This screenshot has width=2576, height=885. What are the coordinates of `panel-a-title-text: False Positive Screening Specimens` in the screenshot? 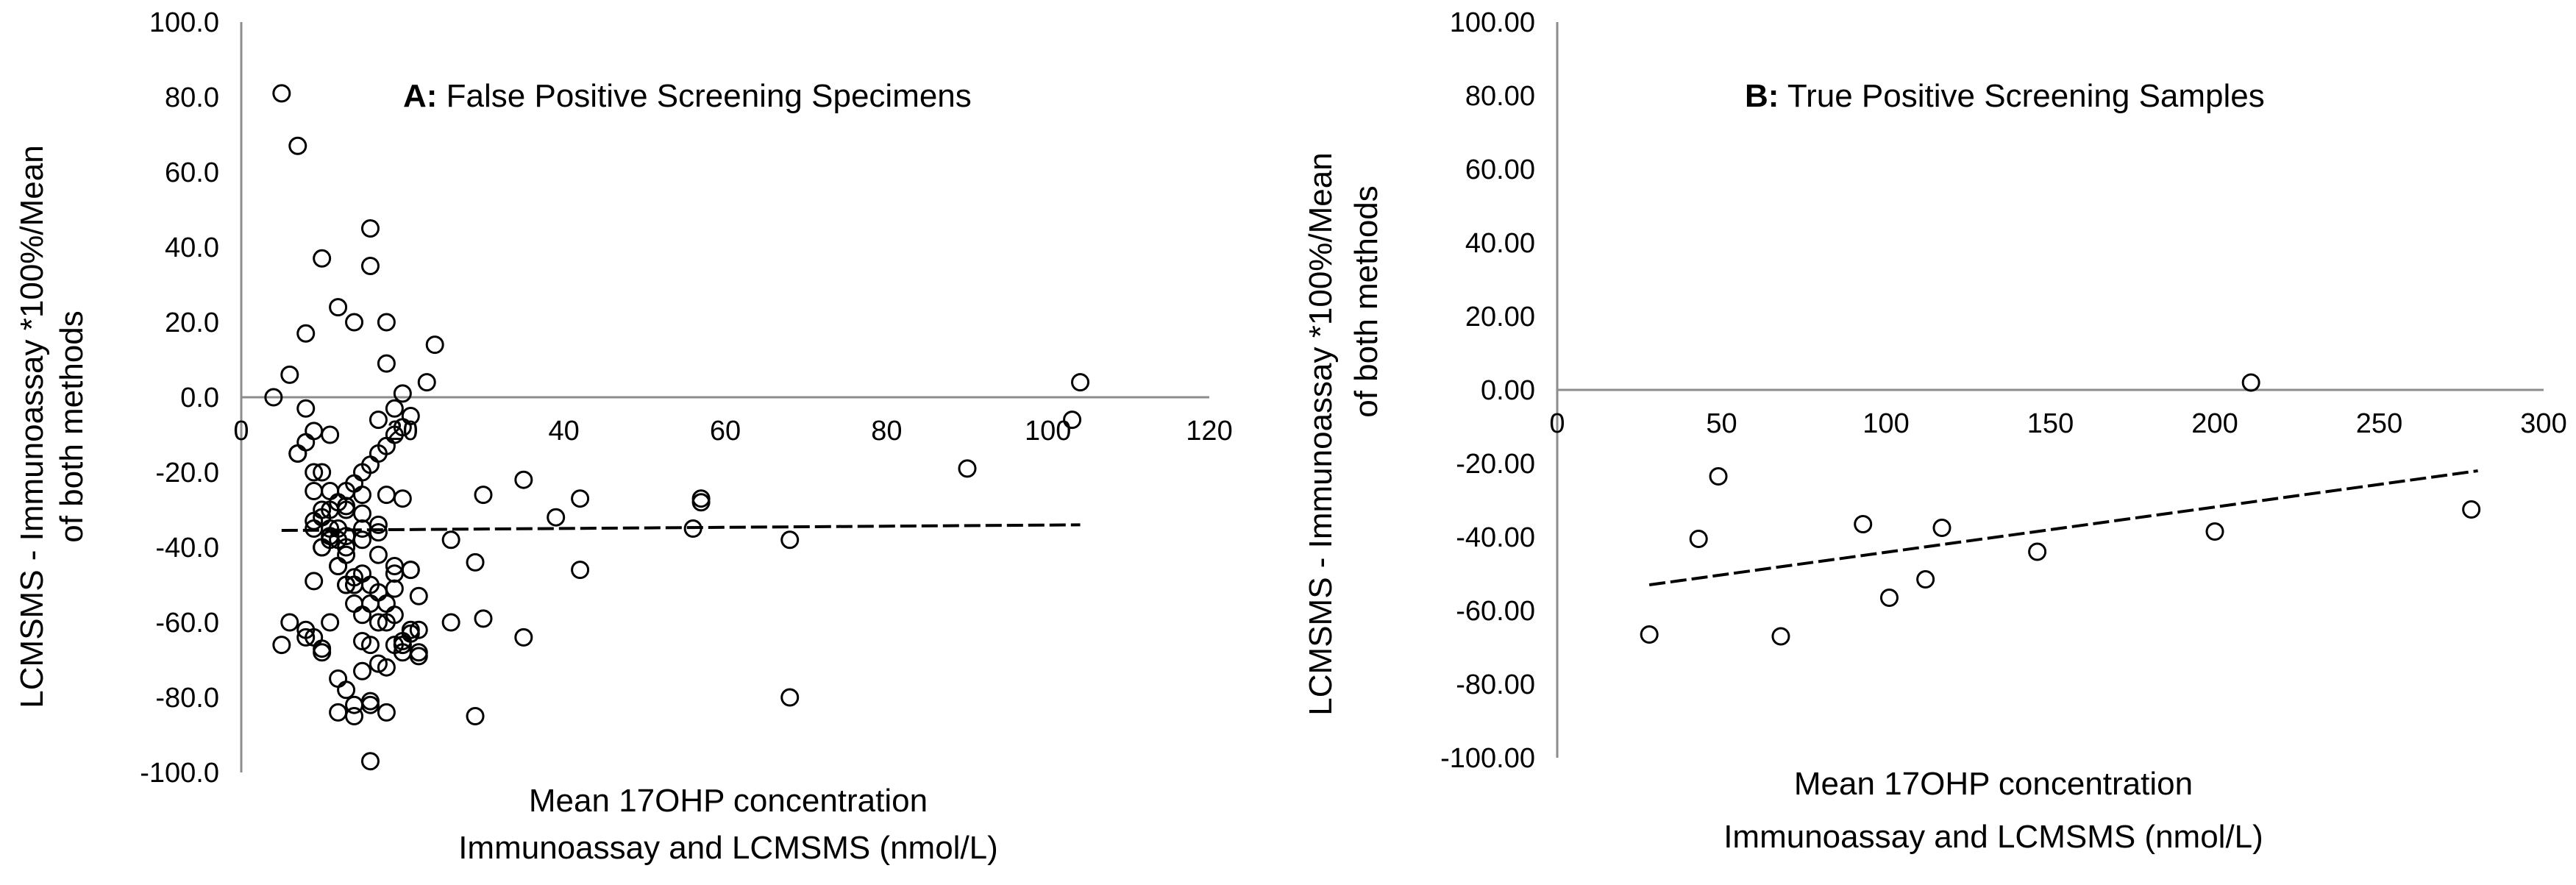 It's located at (704, 96).